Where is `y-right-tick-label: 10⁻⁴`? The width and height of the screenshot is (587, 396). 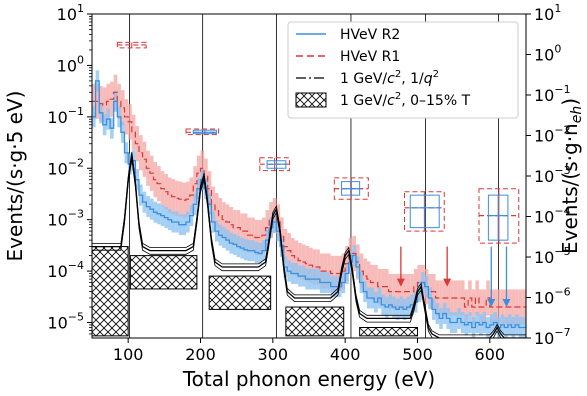
y-right-tick-label: 10⁻⁴ is located at coordinates (552, 216).